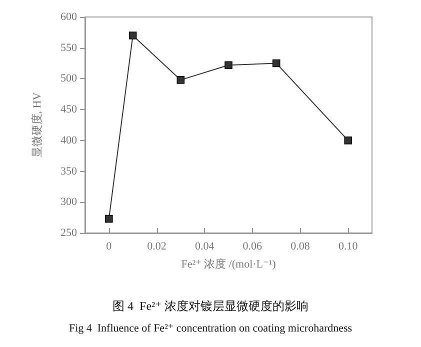  What do you see at coordinates (228, 264) in the screenshot?
I see `x-axis-title: Fe²⁺ 浓度 /(mol·L⁻¹)` at bounding box center [228, 264].